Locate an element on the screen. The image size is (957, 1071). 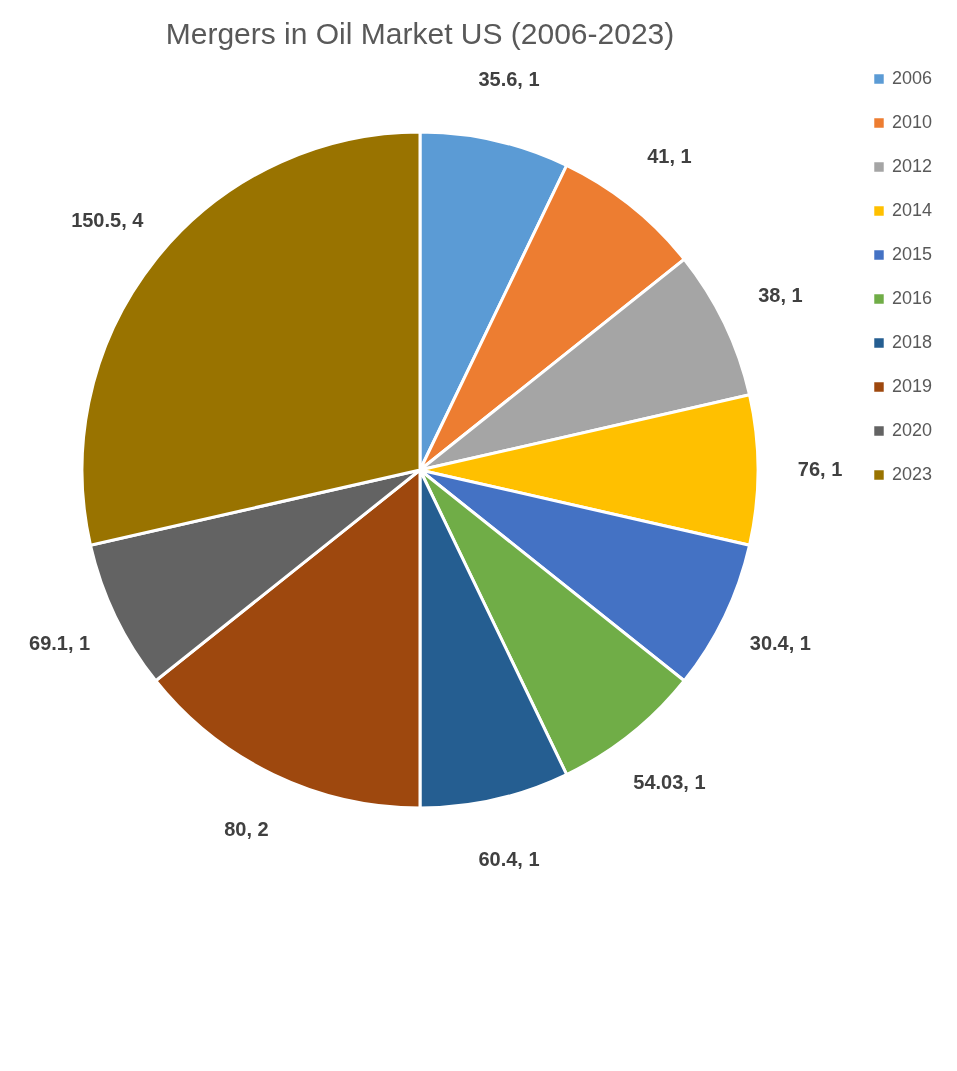
data-label: 30.4, 1 is located at coordinates (780, 642).